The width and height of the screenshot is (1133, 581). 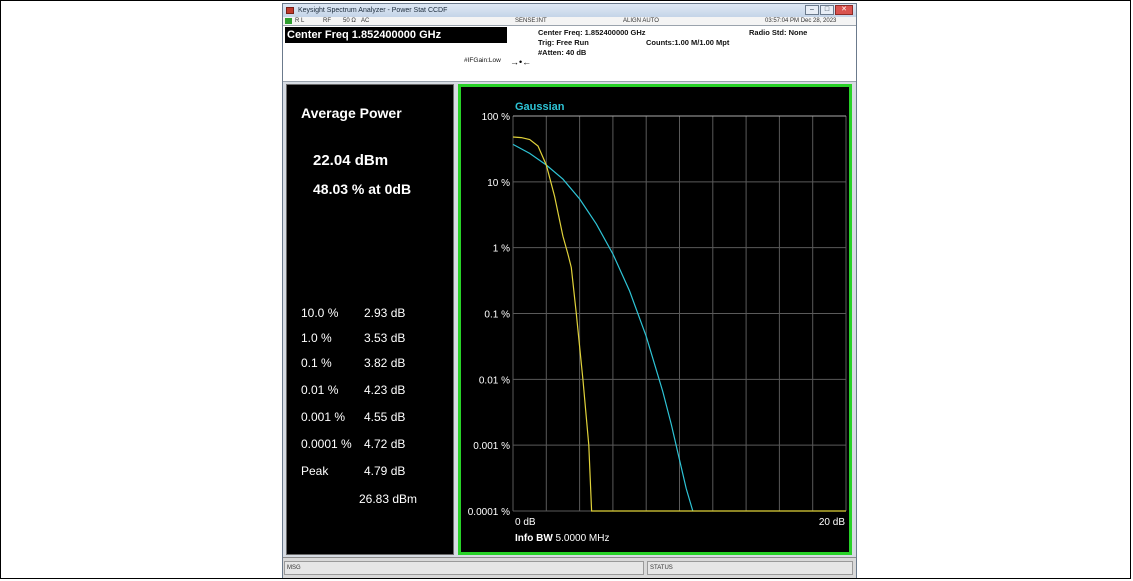 What do you see at coordinates (316, 338) in the screenshot?
I see `stat-label: 1.0 %` at bounding box center [316, 338].